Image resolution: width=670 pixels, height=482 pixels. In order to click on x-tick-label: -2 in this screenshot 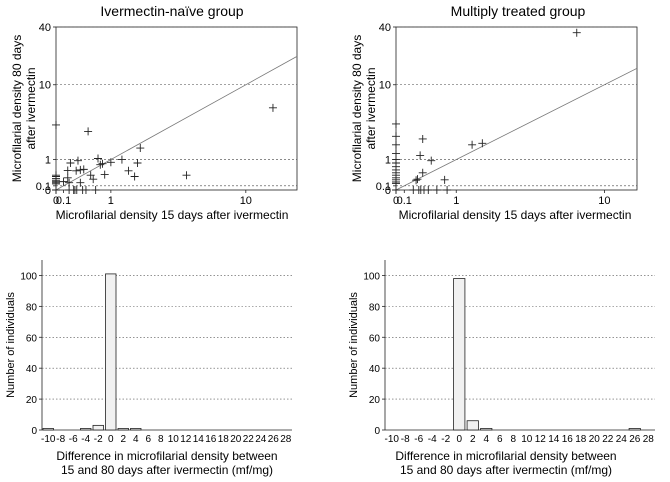, I will do `click(98, 439)`.